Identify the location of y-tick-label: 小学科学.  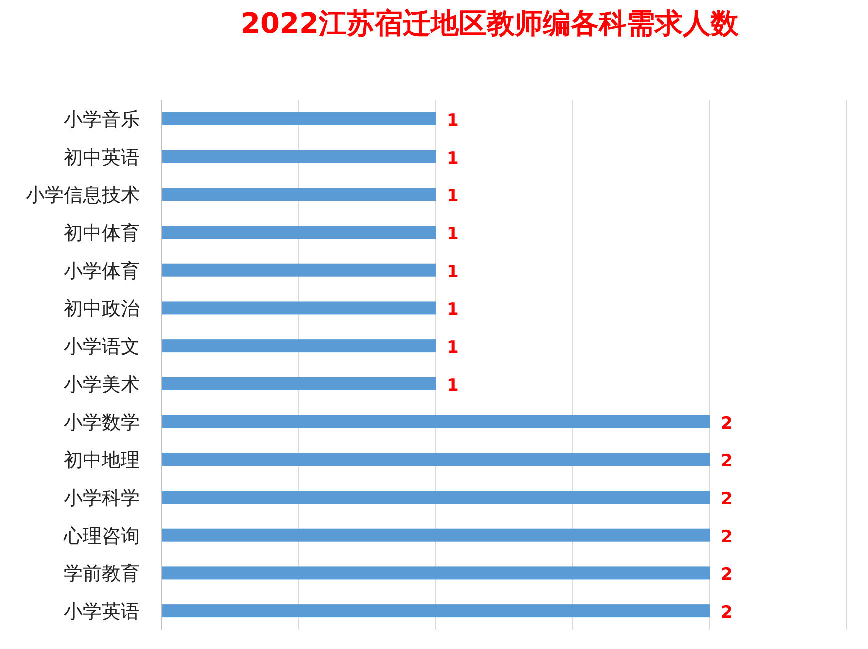
(102, 499).